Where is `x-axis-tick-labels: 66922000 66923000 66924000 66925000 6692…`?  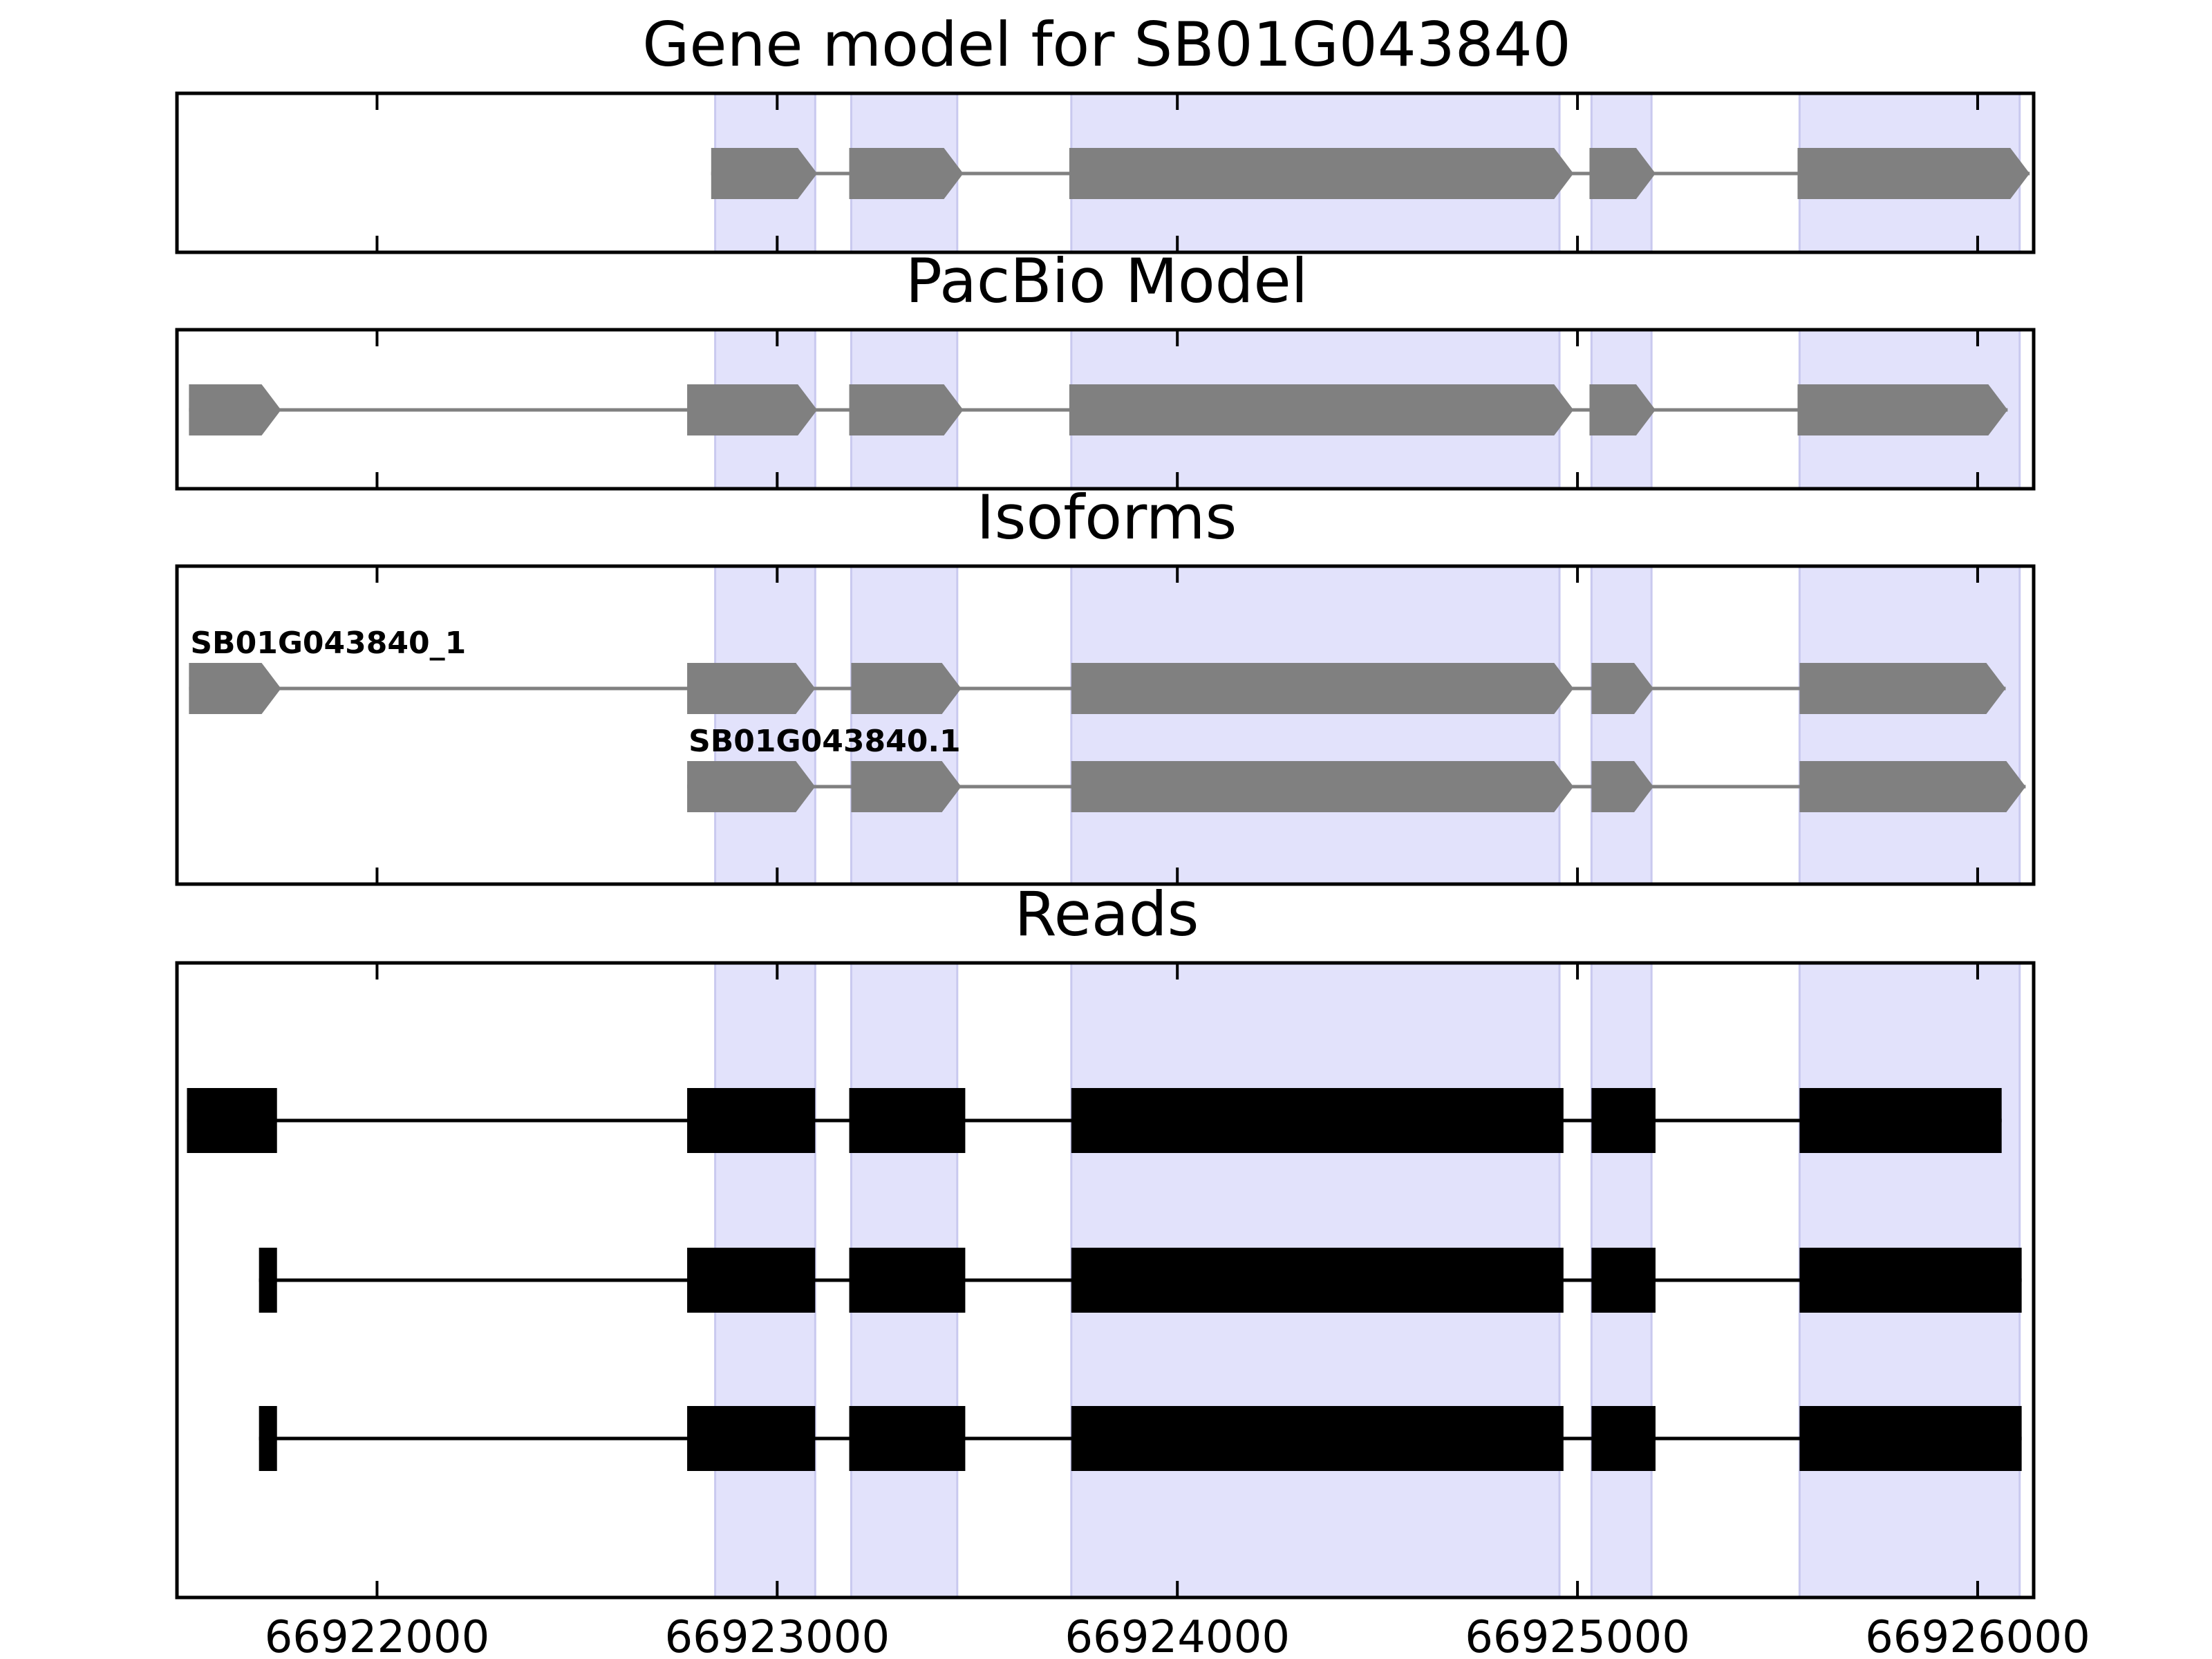 x-axis-tick-labels: 66922000 66923000 66924000 66925000 6692… is located at coordinates (1177, 1635).